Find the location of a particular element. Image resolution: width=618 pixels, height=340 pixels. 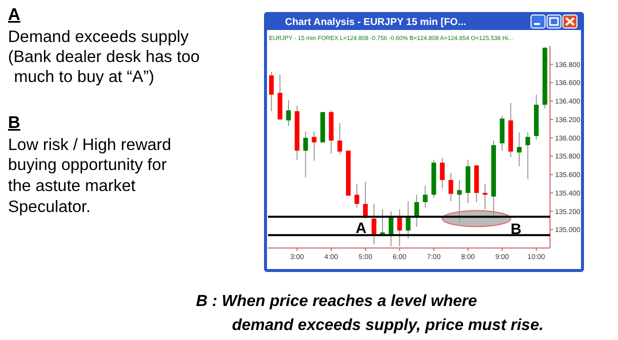

text: A is located at coordinates (14, 14).